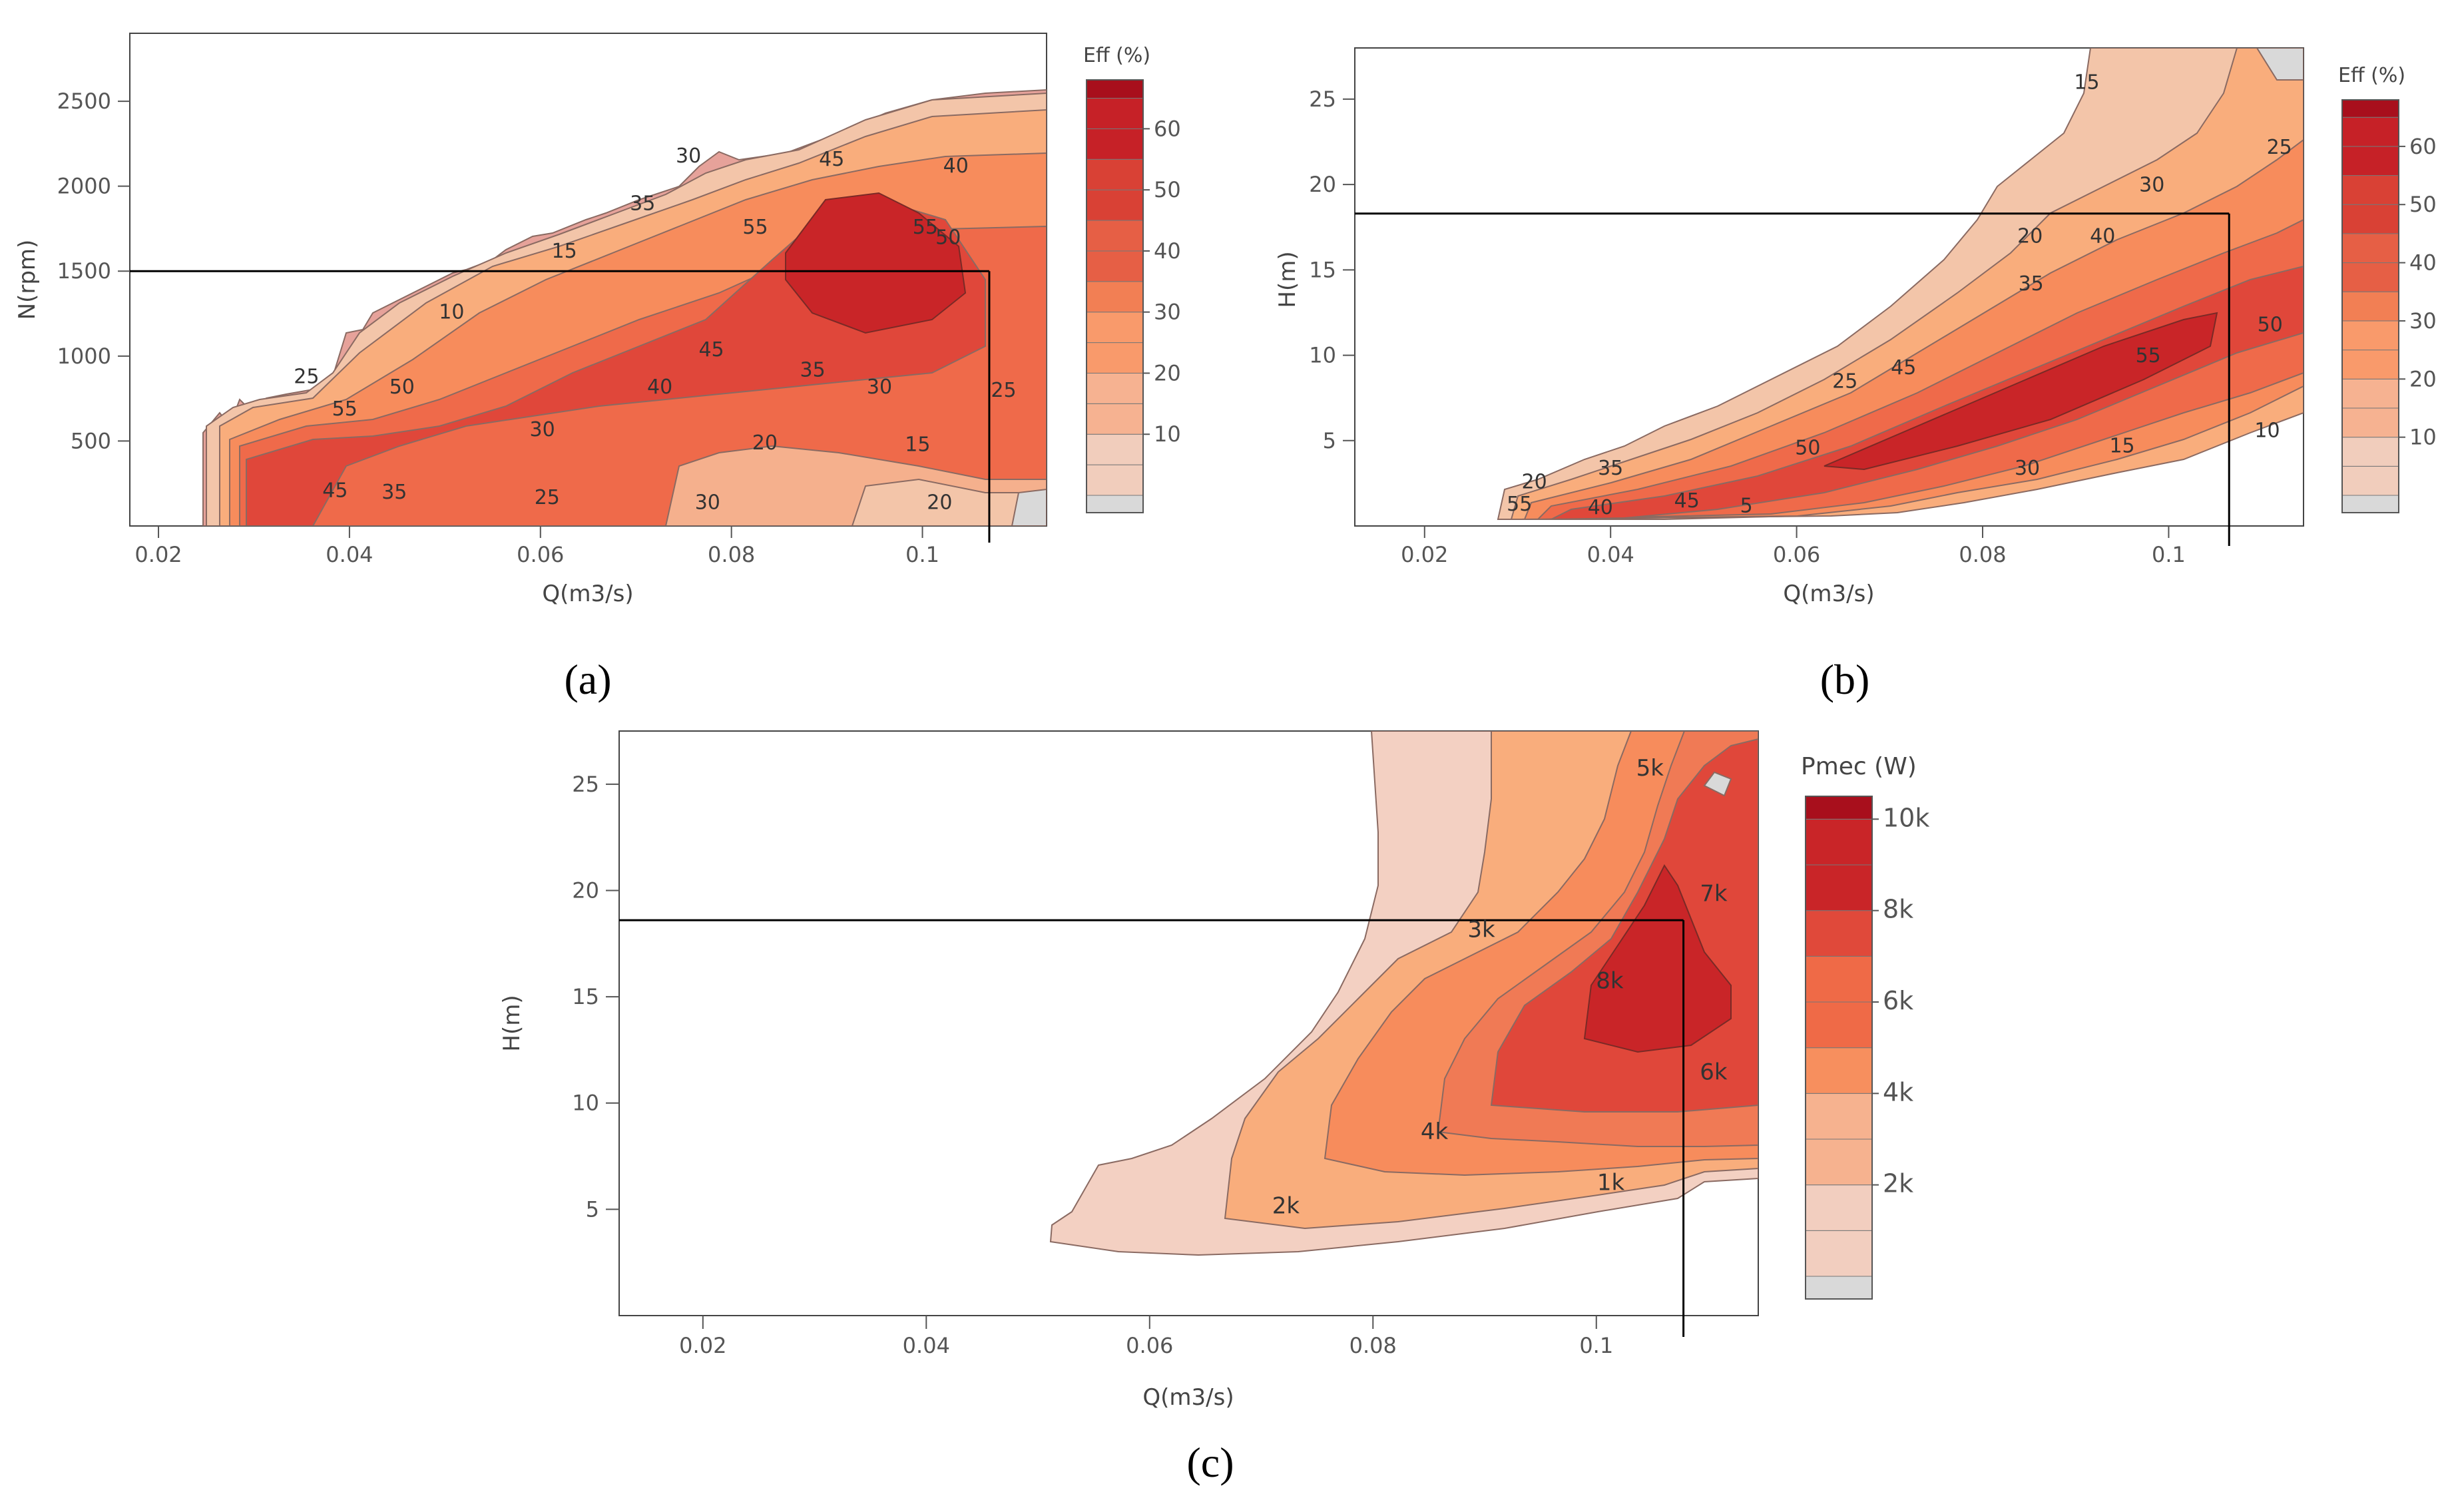  What do you see at coordinates (1167, 251) in the screenshot?
I see `colorbar-label: 40` at bounding box center [1167, 251].